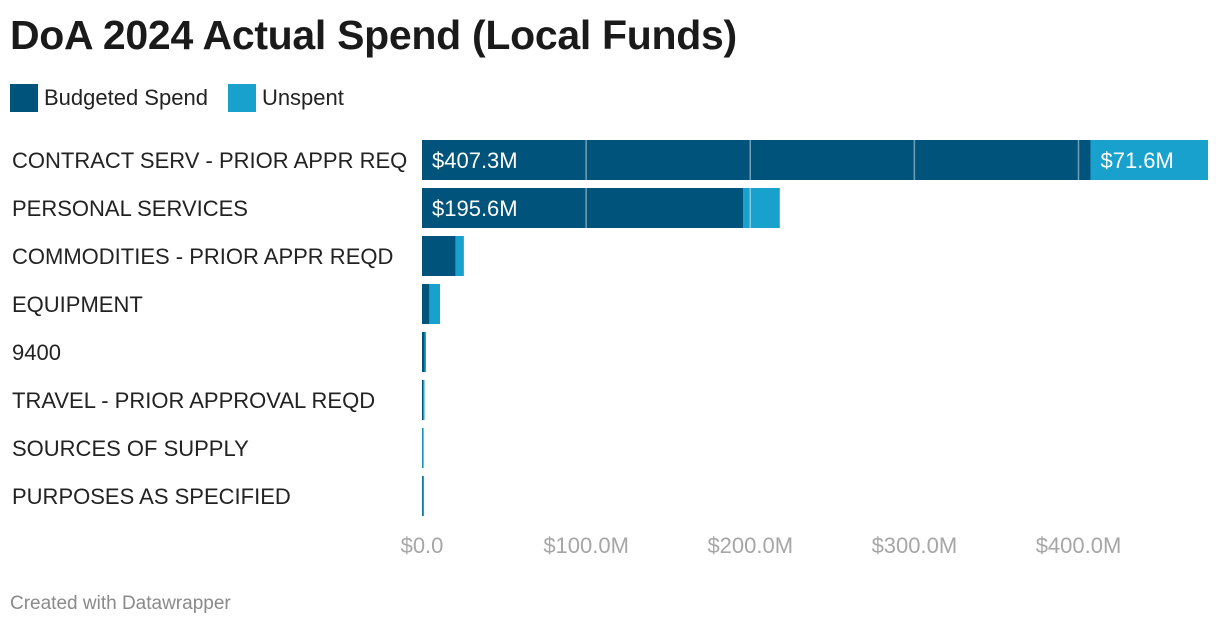 The image size is (1220, 628). What do you see at coordinates (126, 97) in the screenshot?
I see `legend-label-budgeted: Budgeted Spend` at bounding box center [126, 97].